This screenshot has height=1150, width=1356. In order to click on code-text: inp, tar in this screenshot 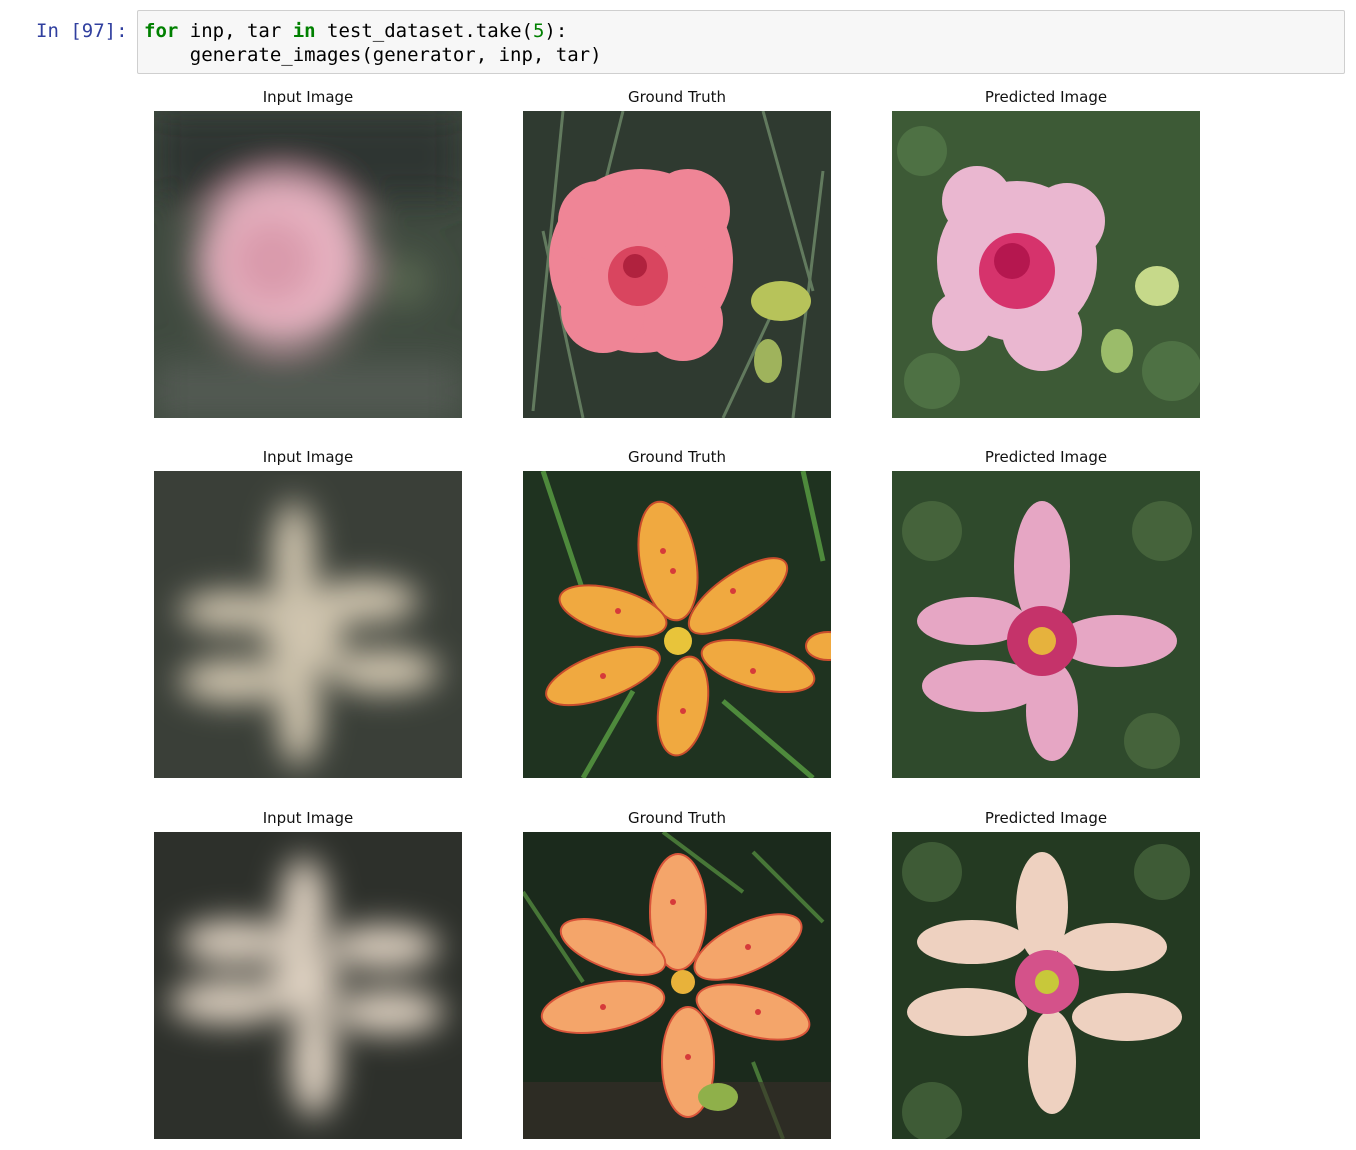, I will do `click(235, 31)`.